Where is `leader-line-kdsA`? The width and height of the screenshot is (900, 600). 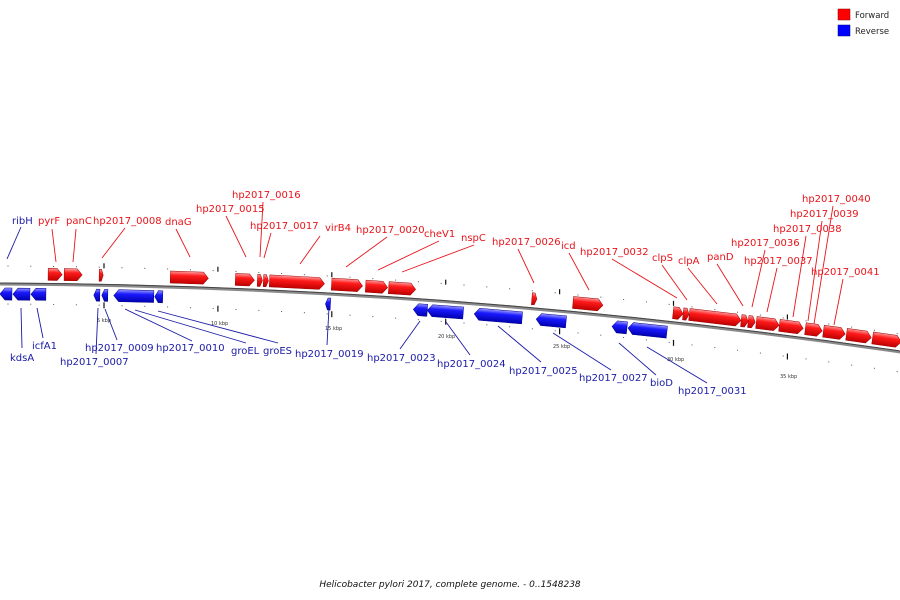 leader-line-kdsA is located at coordinates (21, 328).